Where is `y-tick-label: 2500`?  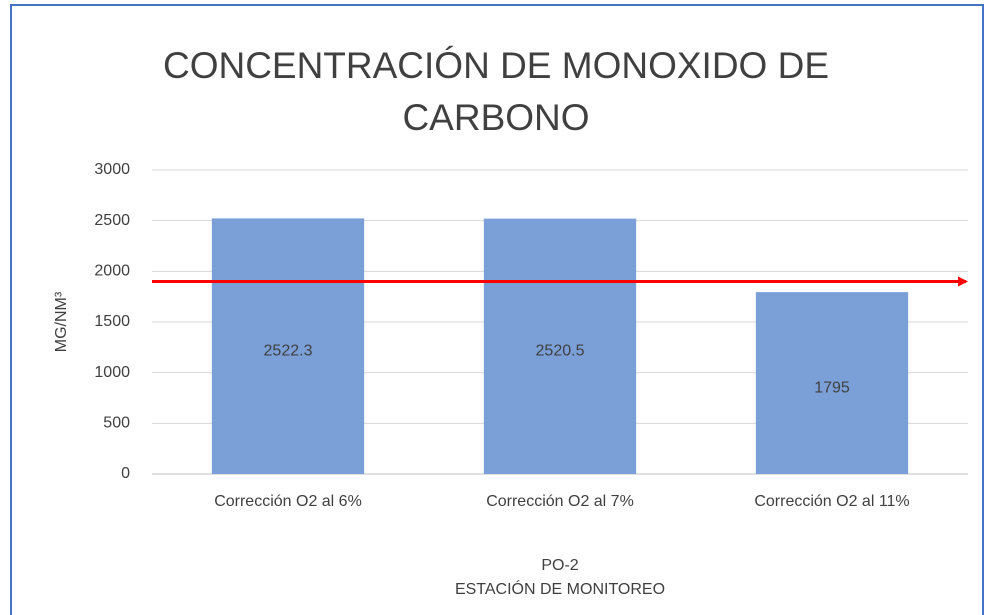 y-tick-label: 2500 is located at coordinates (112, 220).